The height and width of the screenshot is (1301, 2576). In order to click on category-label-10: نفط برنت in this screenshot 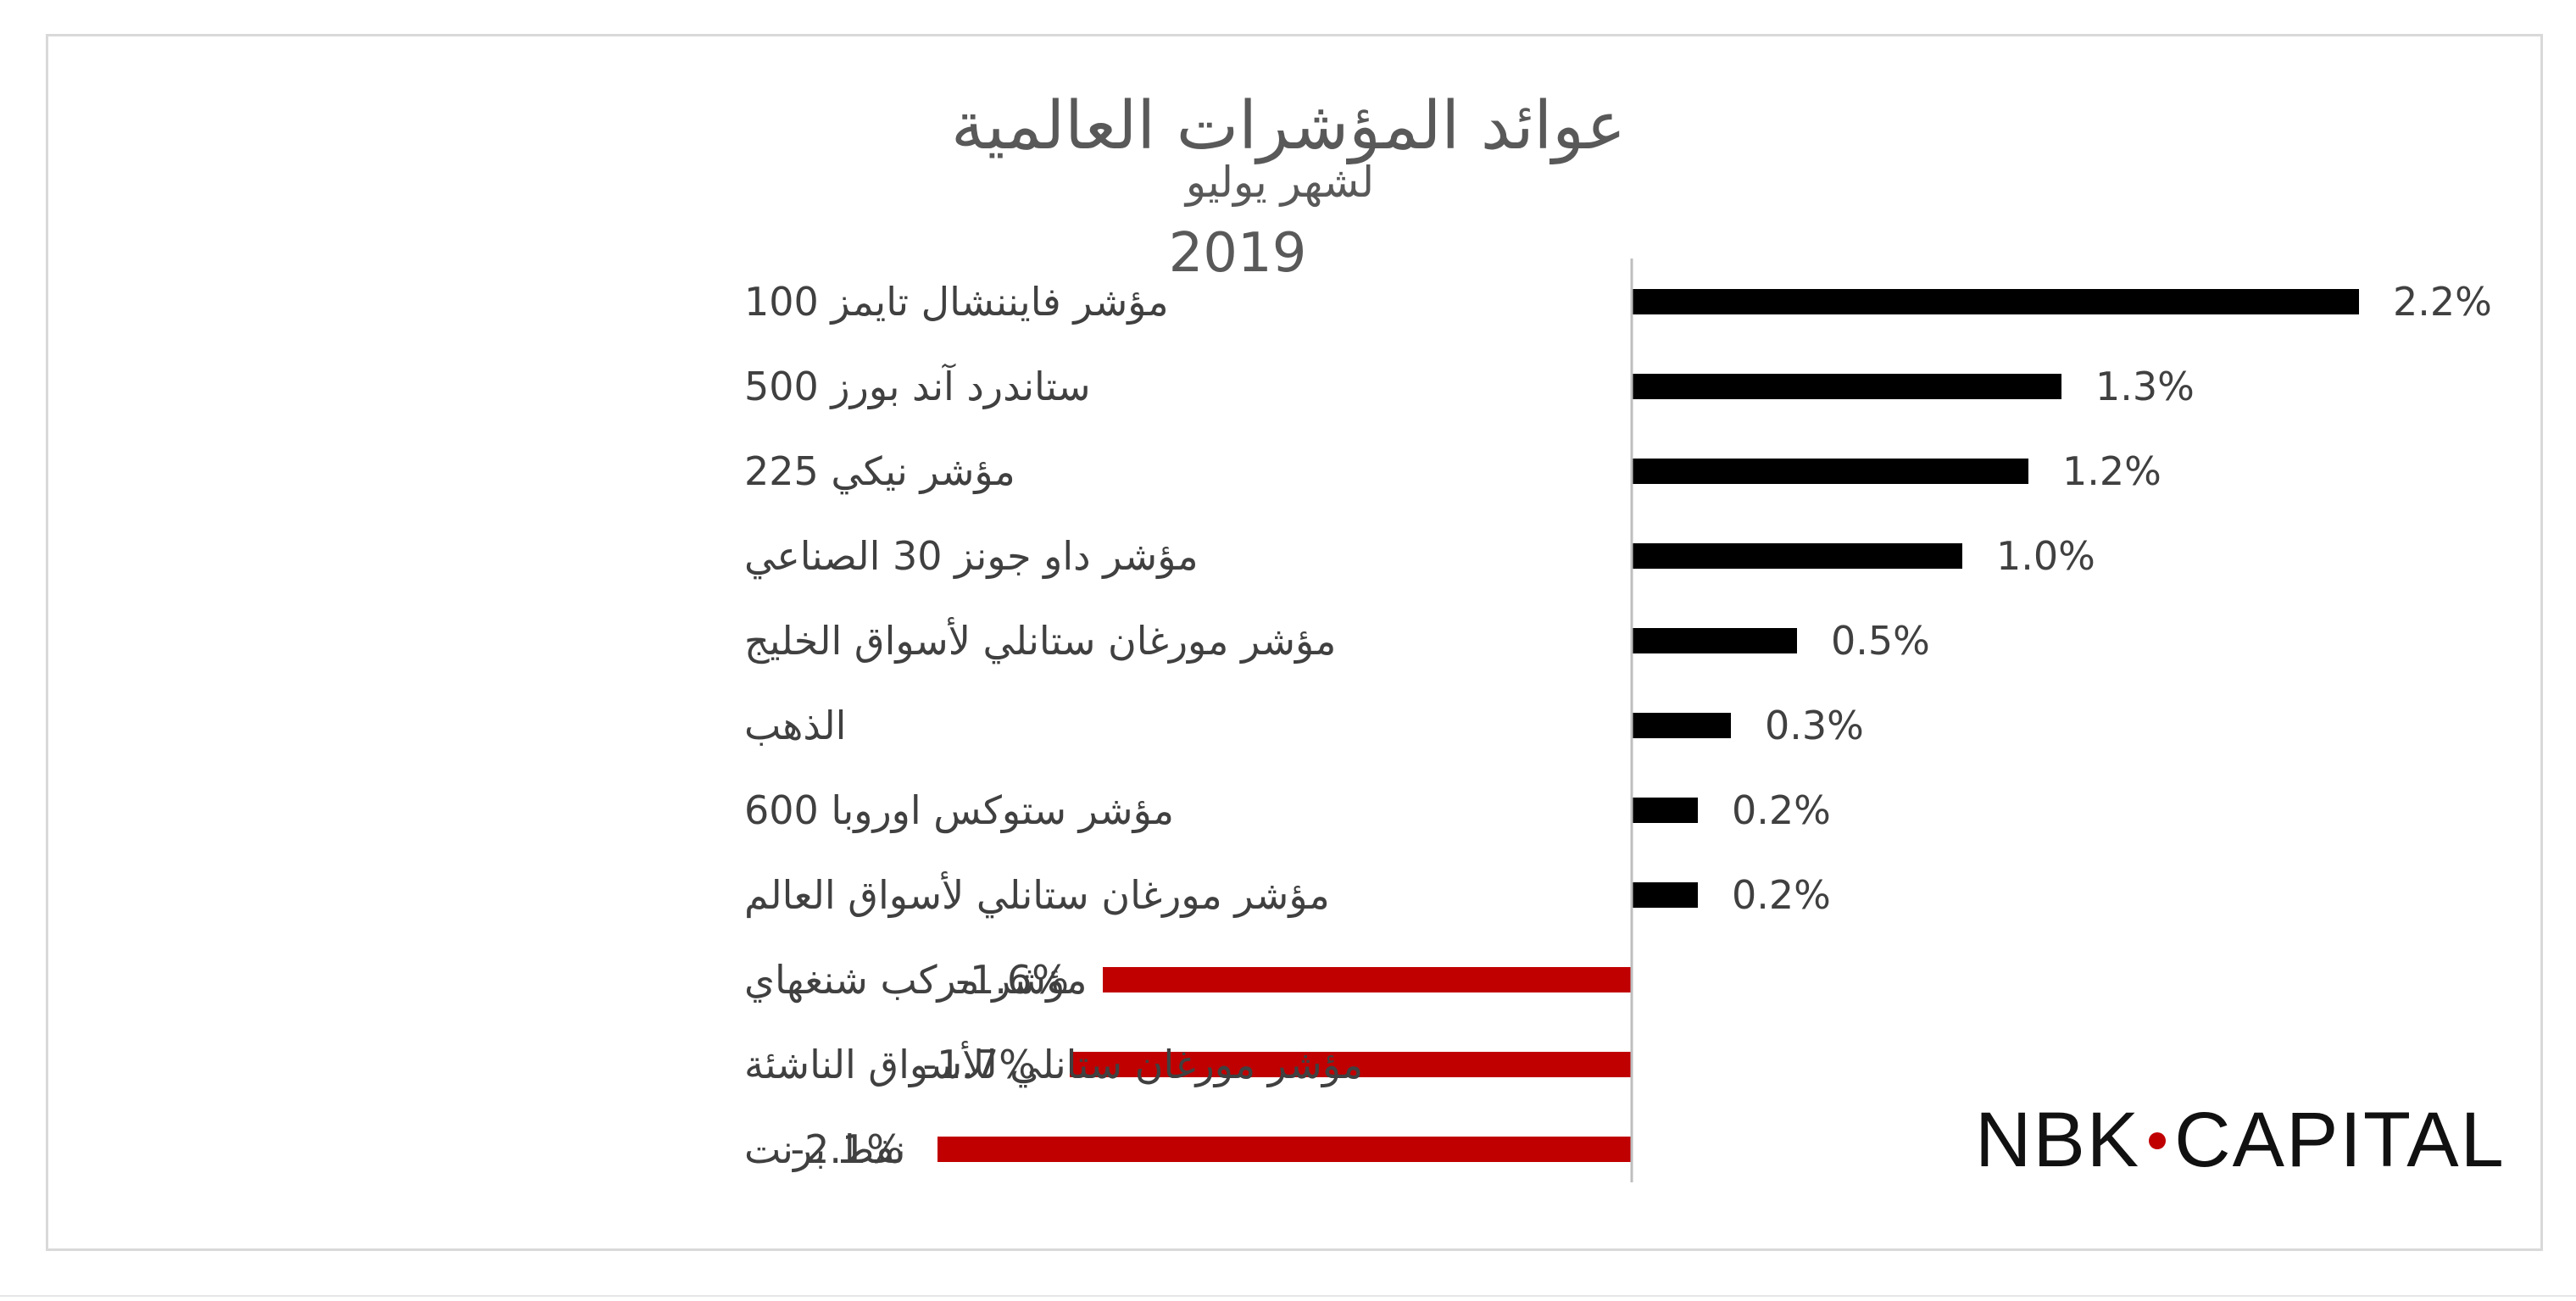, I will do `click(825, 1149)`.